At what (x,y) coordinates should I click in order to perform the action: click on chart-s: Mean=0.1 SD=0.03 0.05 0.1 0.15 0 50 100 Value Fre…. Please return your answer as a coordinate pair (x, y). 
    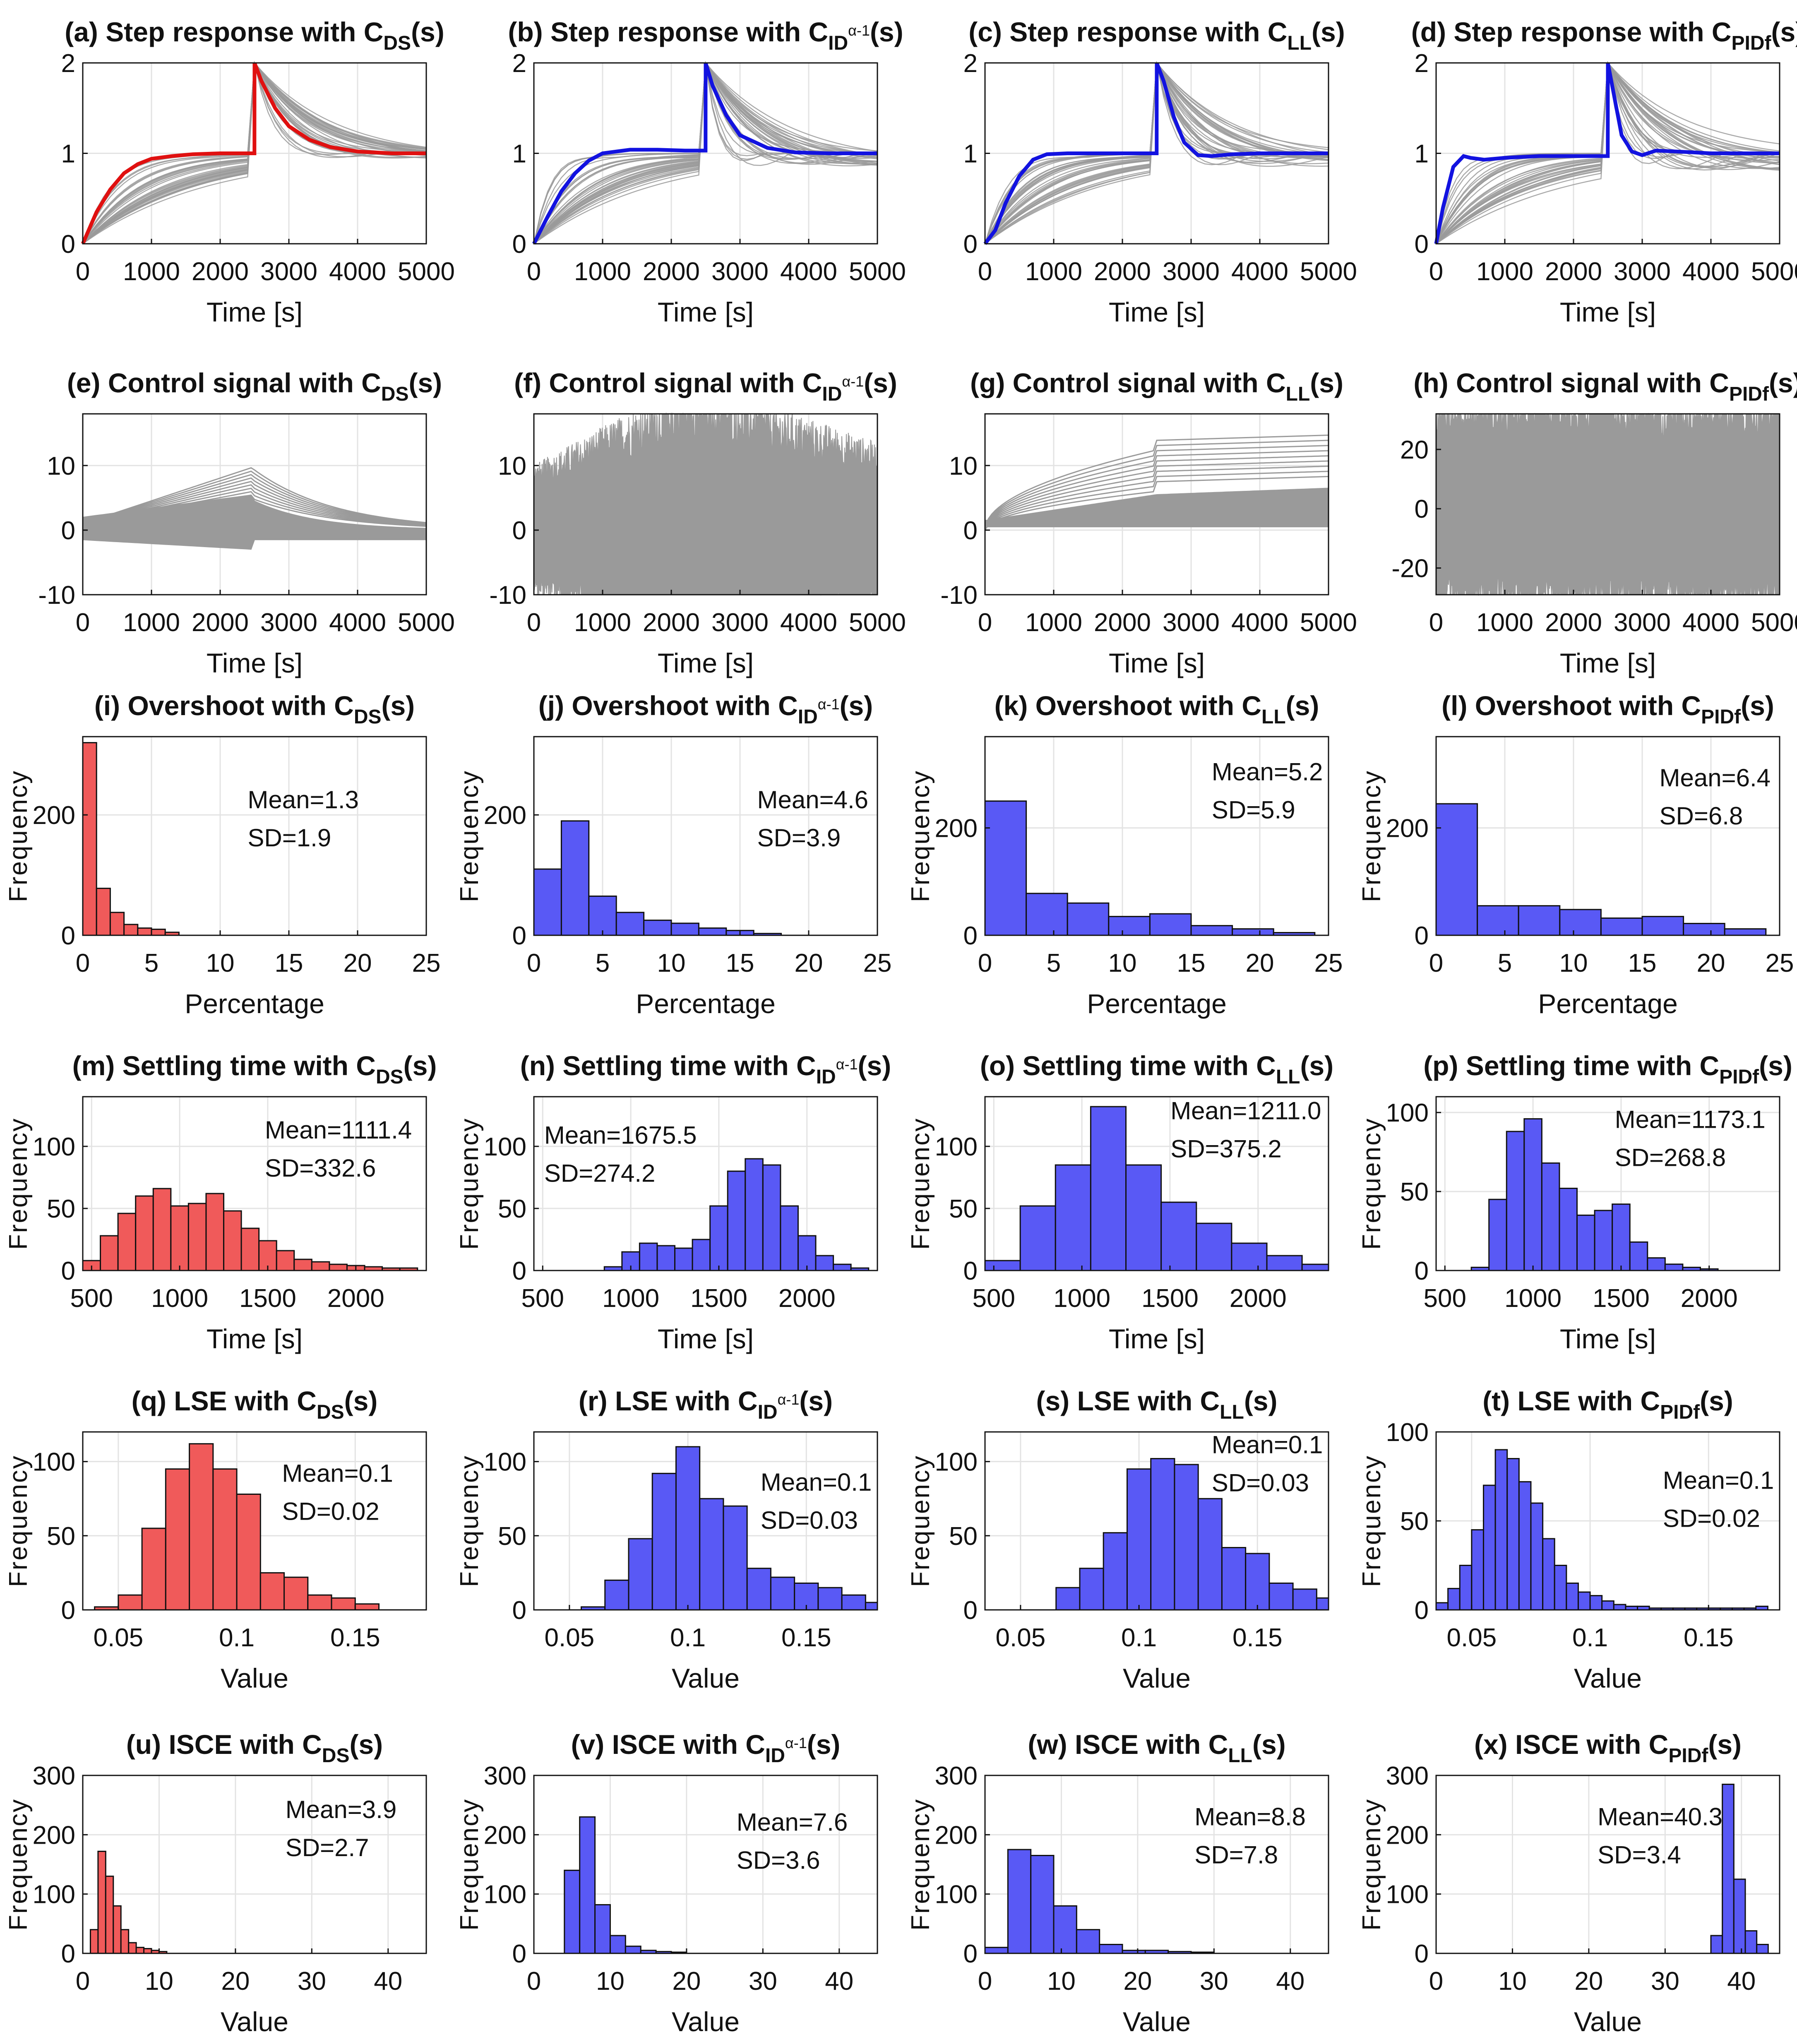
    Looking at the image, I should click on (1117, 1540).